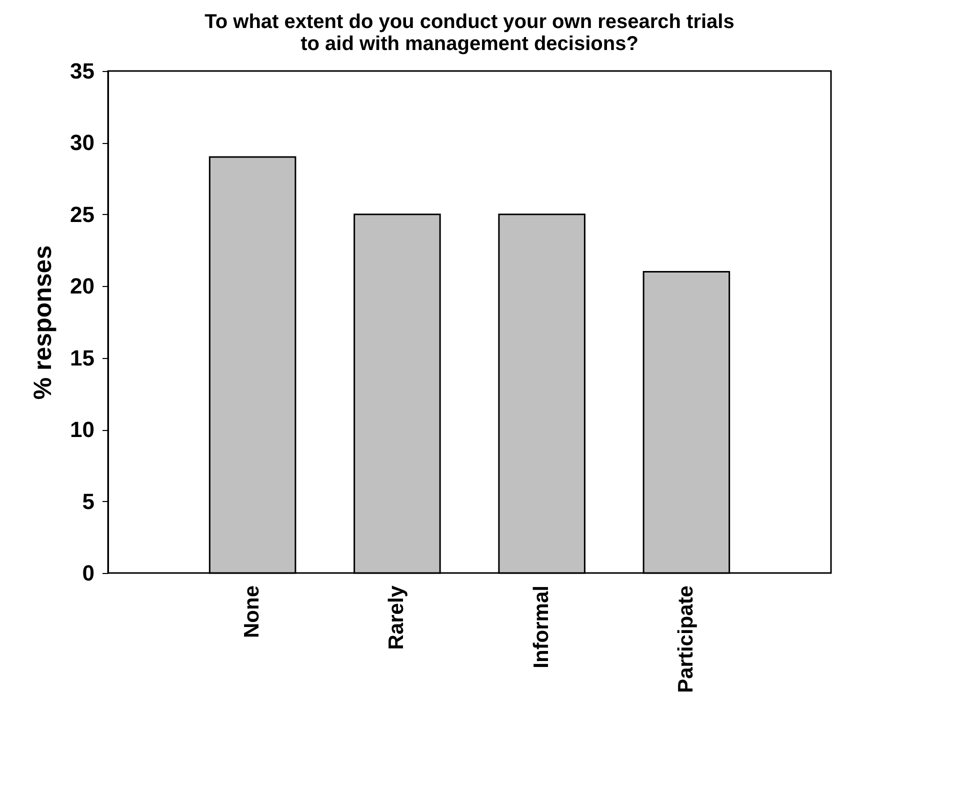 The image size is (961, 796). Describe the element at coordinates (396, 617) in the screenshot. I see `x-tick-label: Rarely` at that location.